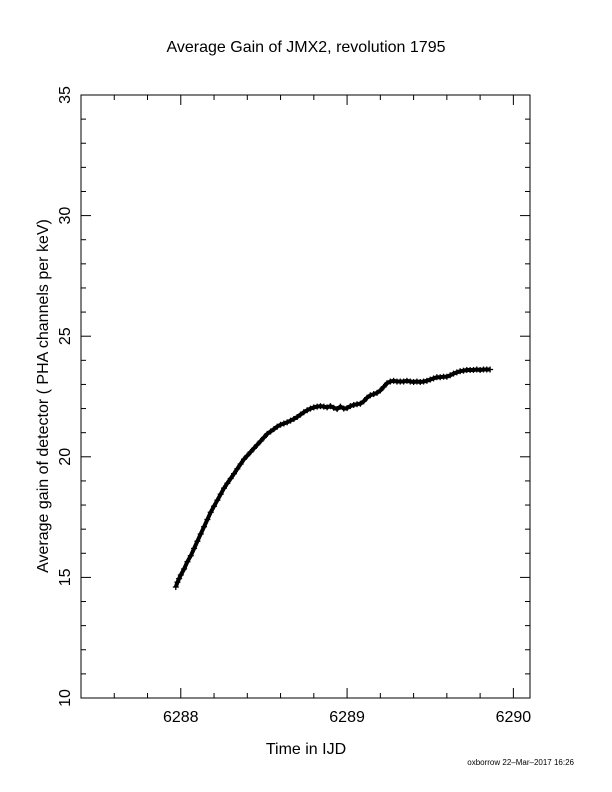  I want to click on data-points, so click(333, 478).